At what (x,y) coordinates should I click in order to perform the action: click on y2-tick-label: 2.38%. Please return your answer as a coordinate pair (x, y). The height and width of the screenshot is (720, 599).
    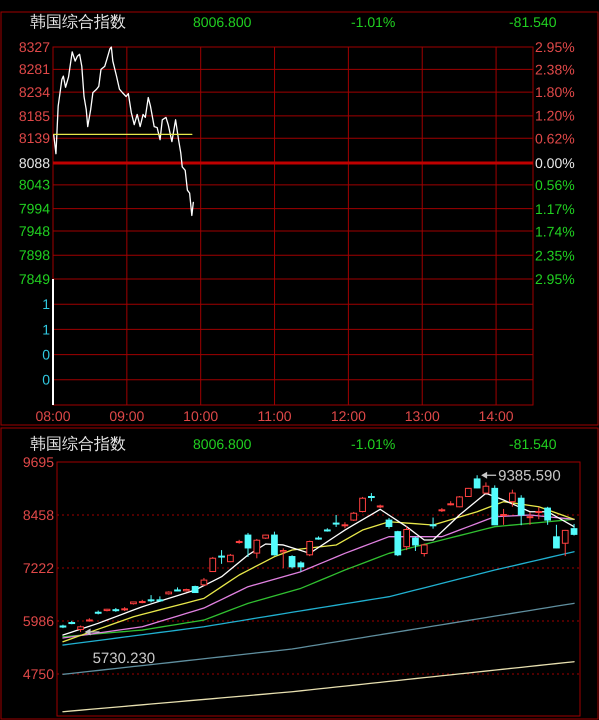
    Looking at the image, I should click on (555, 69).